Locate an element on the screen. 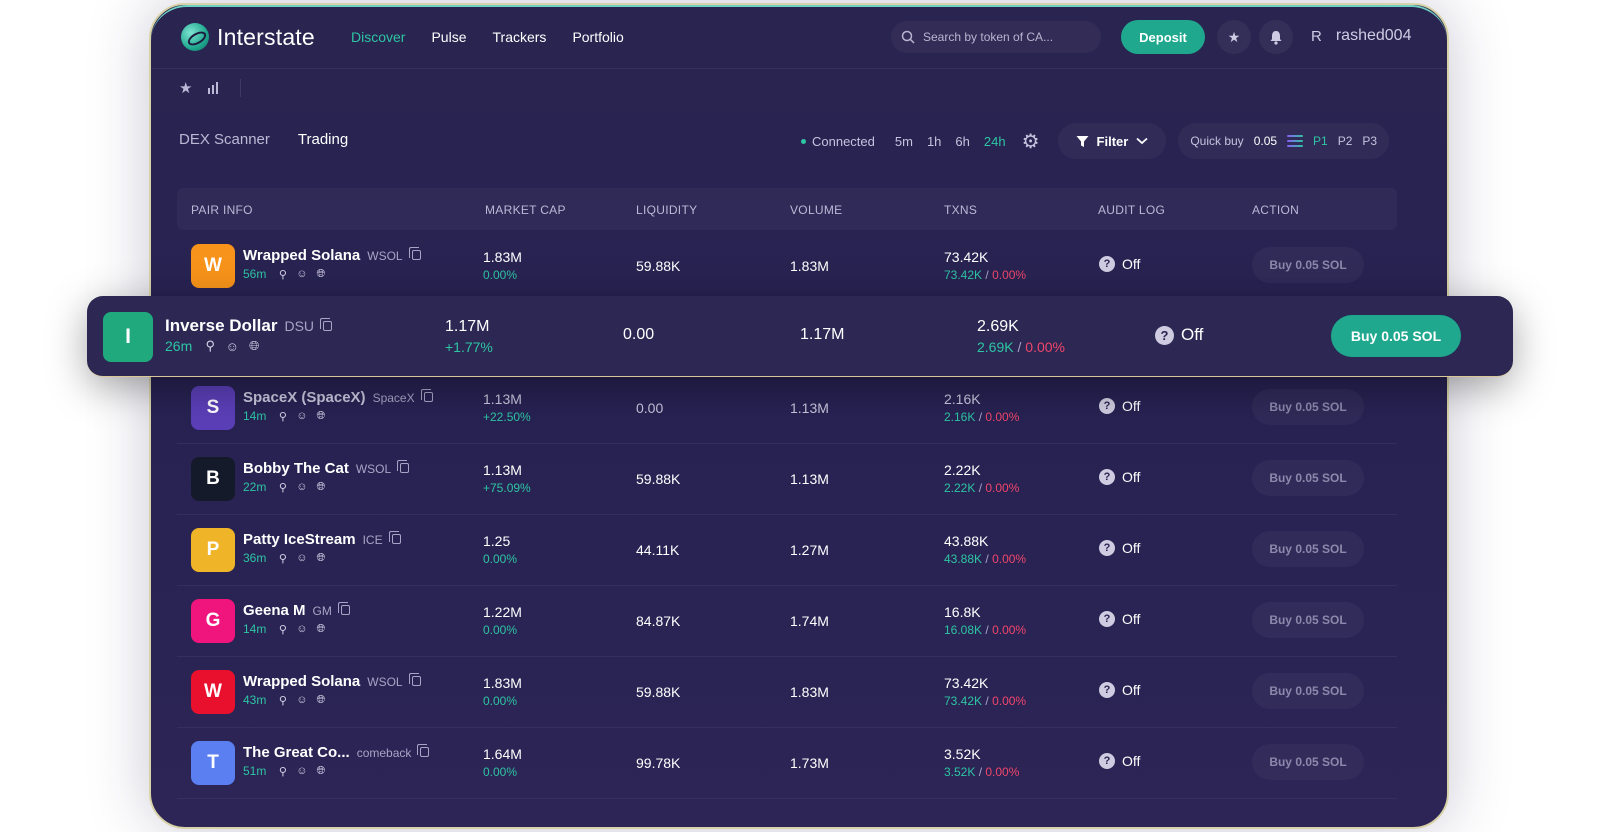 The width and height of the screenshot is (1600, 832). token-name: SpaceX (SpaceX) is located at coordinates (304, 397).